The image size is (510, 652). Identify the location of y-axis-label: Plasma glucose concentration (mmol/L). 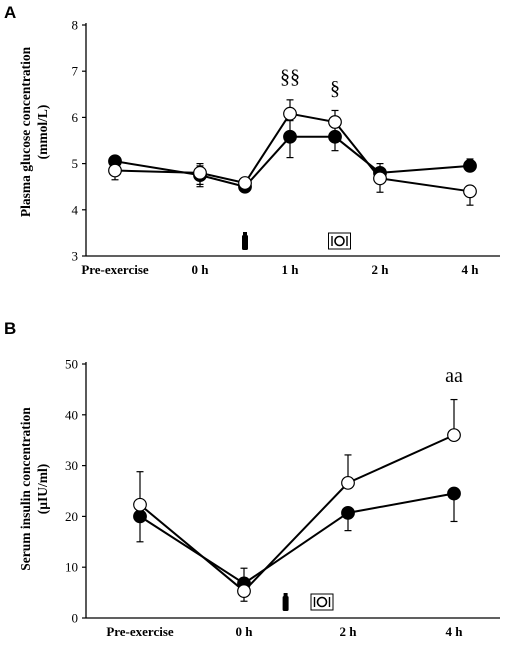
(34, 131).